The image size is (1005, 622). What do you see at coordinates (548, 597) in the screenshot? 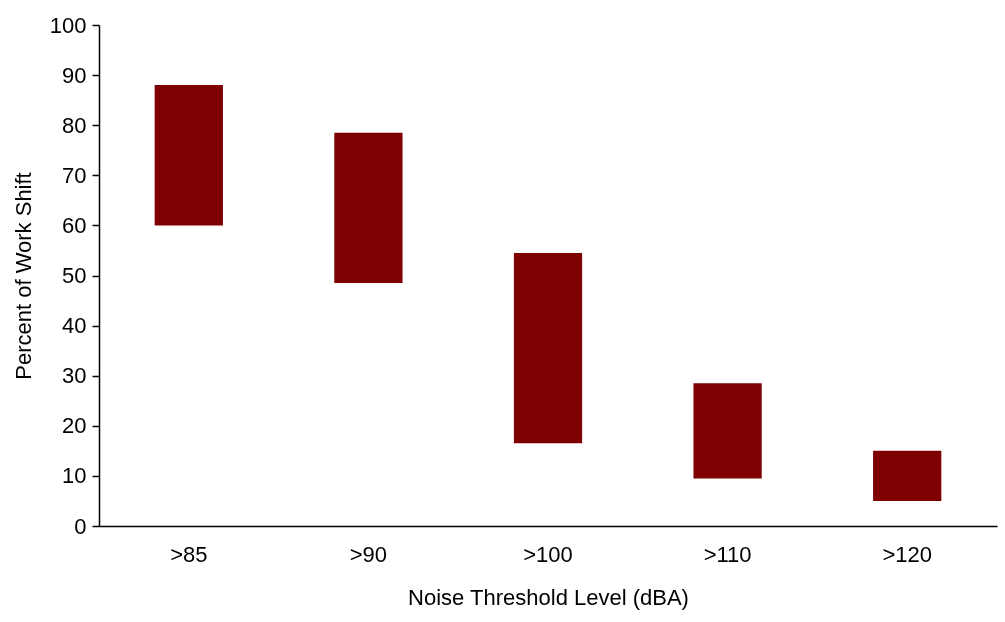
I see `x-axis-title: Noise Threshold Level (dBA)` at bounding box center [548, 597].